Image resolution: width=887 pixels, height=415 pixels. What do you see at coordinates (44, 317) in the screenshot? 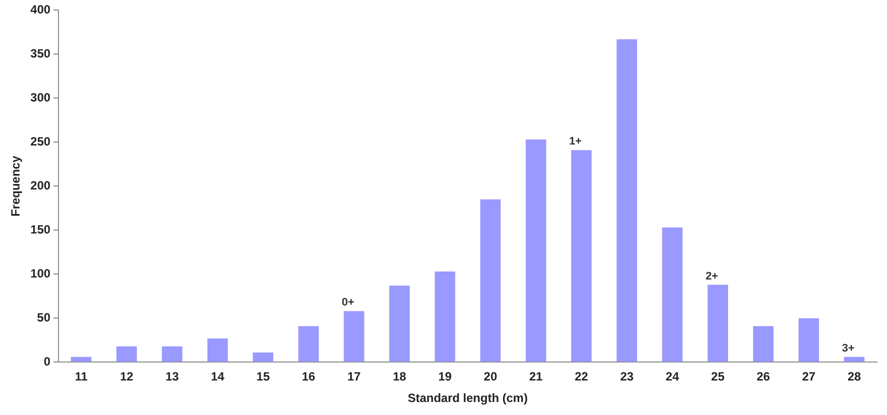
I see `y-tick-label: 50` at bounding box center [44, 317].